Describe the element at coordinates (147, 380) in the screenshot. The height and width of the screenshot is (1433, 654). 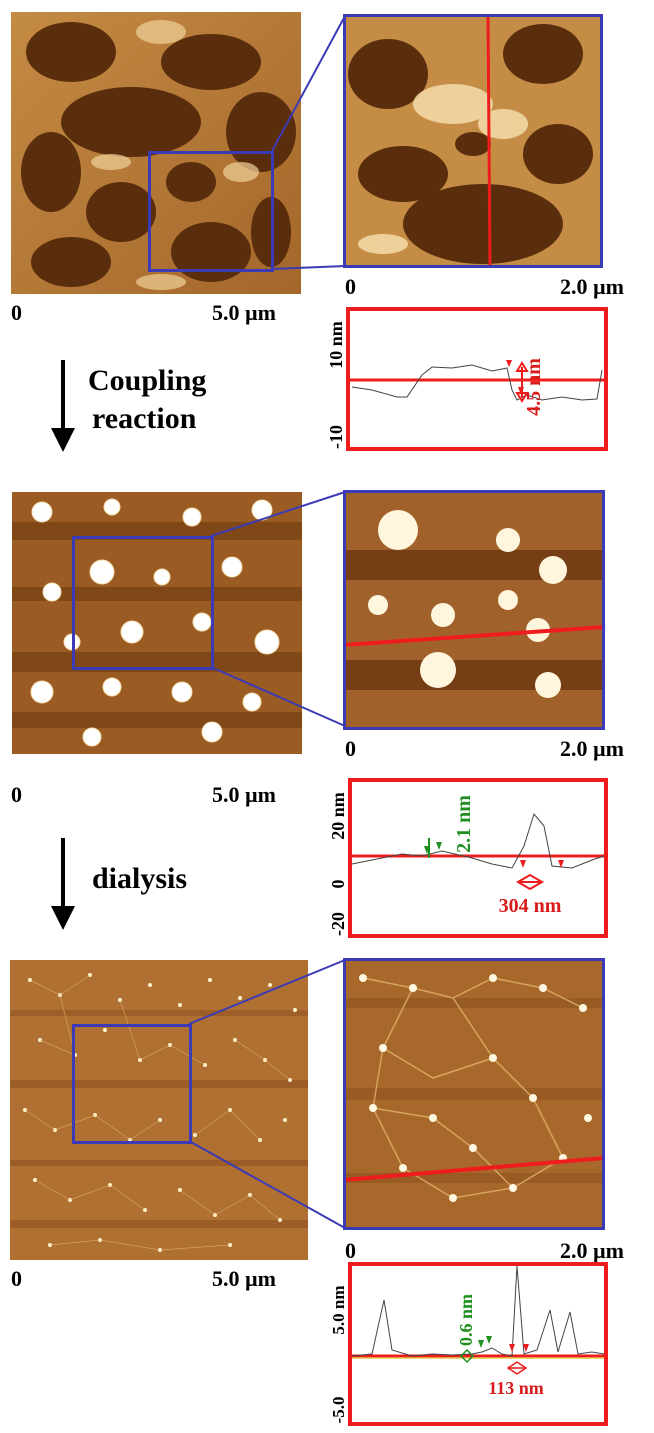
I see `step-label-line-1: Coupling` at that location.